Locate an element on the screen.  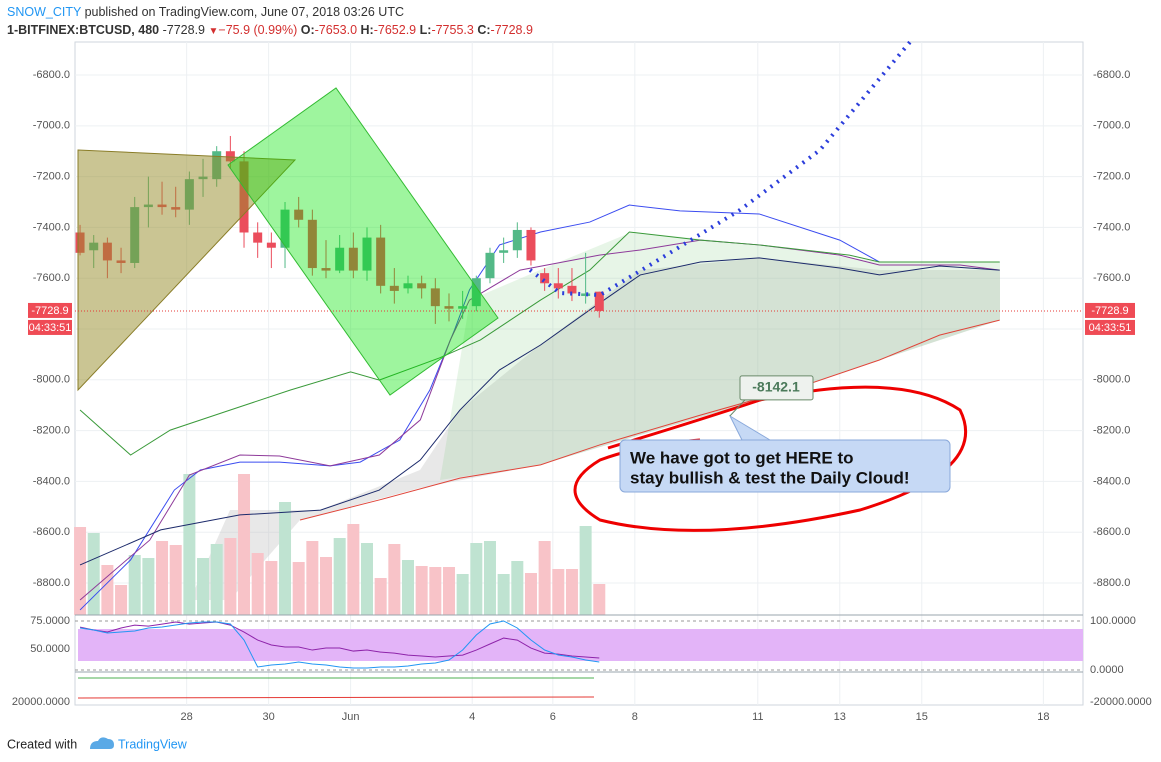
y-tick-label: -7600.0 is located at coordinates (1111, 278).